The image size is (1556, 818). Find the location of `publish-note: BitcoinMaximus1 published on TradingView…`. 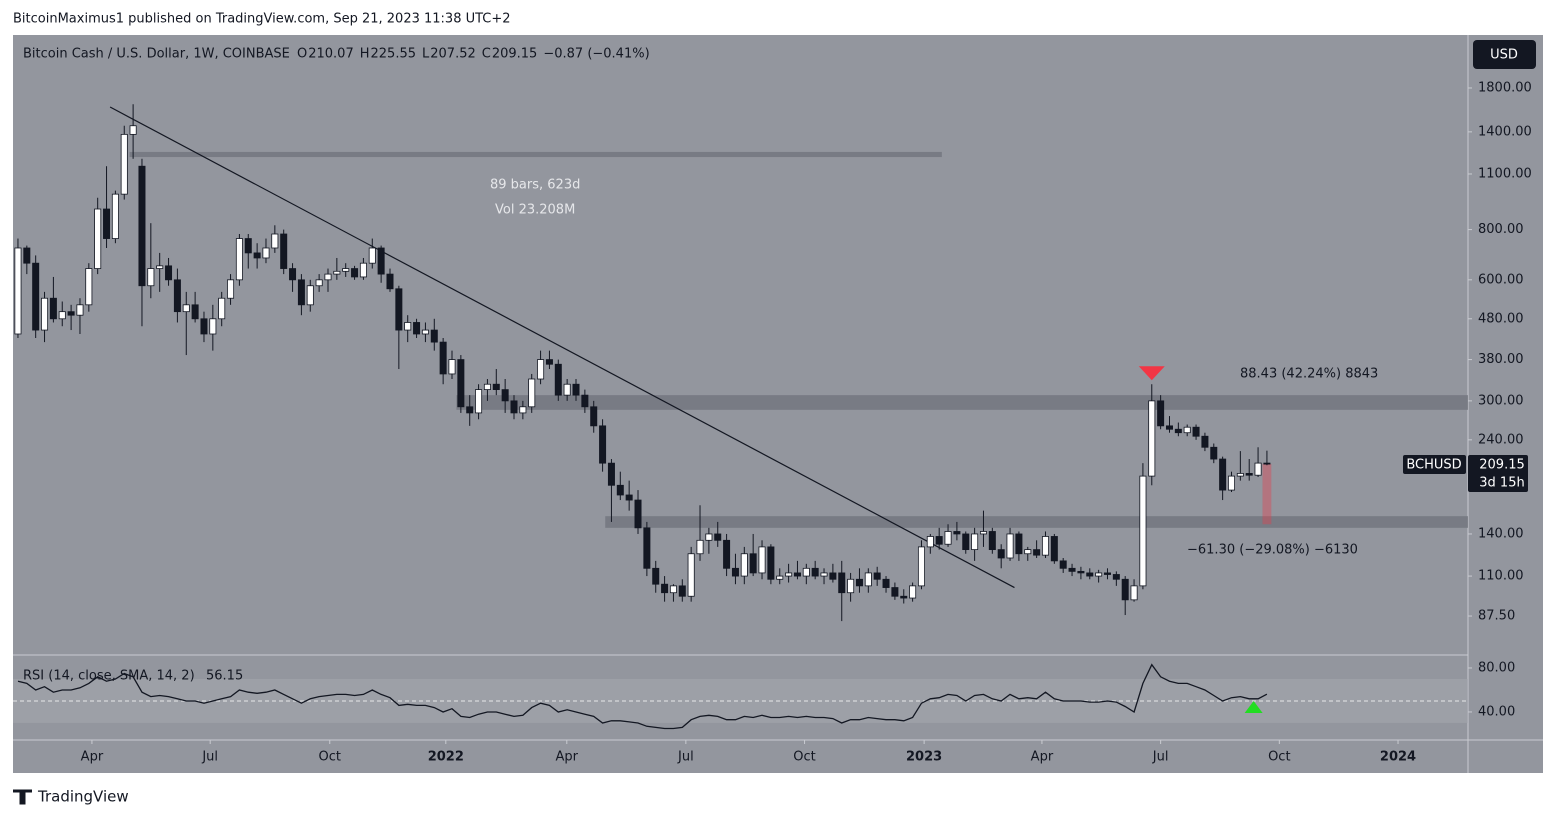

publish-note: BitcoinMaximus1 published on TradingView… is located at coordinates (262, 19).